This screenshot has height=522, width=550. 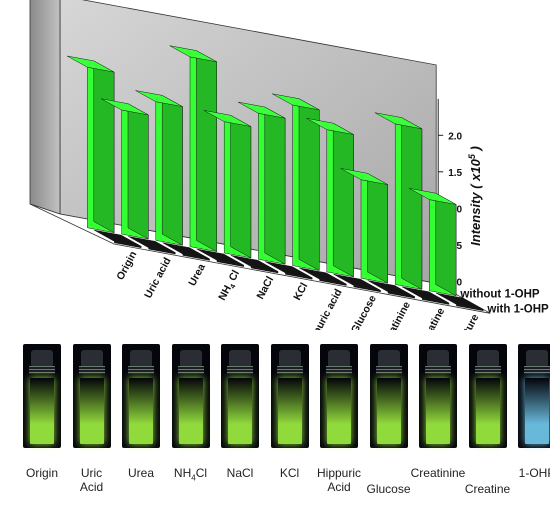 I want to click on vial-label-line: Urea, so click(x=140, y=473).